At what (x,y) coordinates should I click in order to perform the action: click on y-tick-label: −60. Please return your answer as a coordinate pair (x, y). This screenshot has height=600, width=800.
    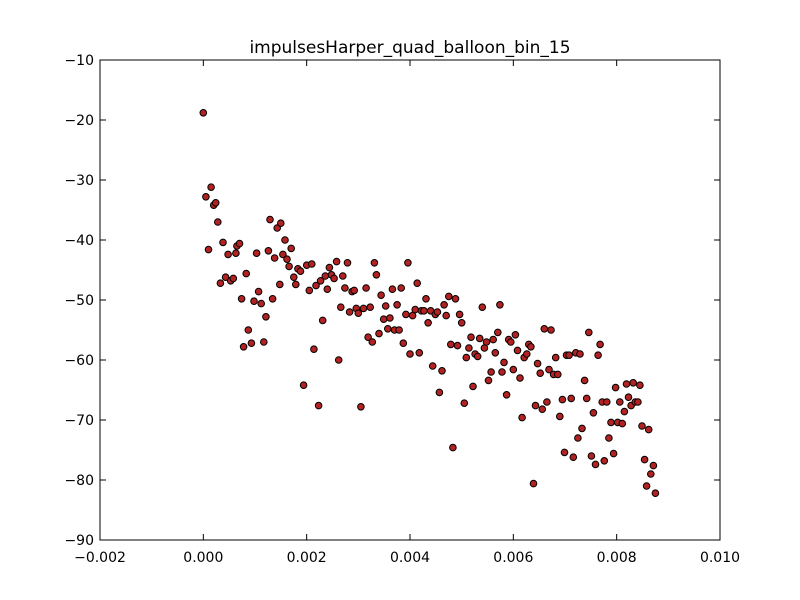
    Looking at the image, I should click on (79, 361).